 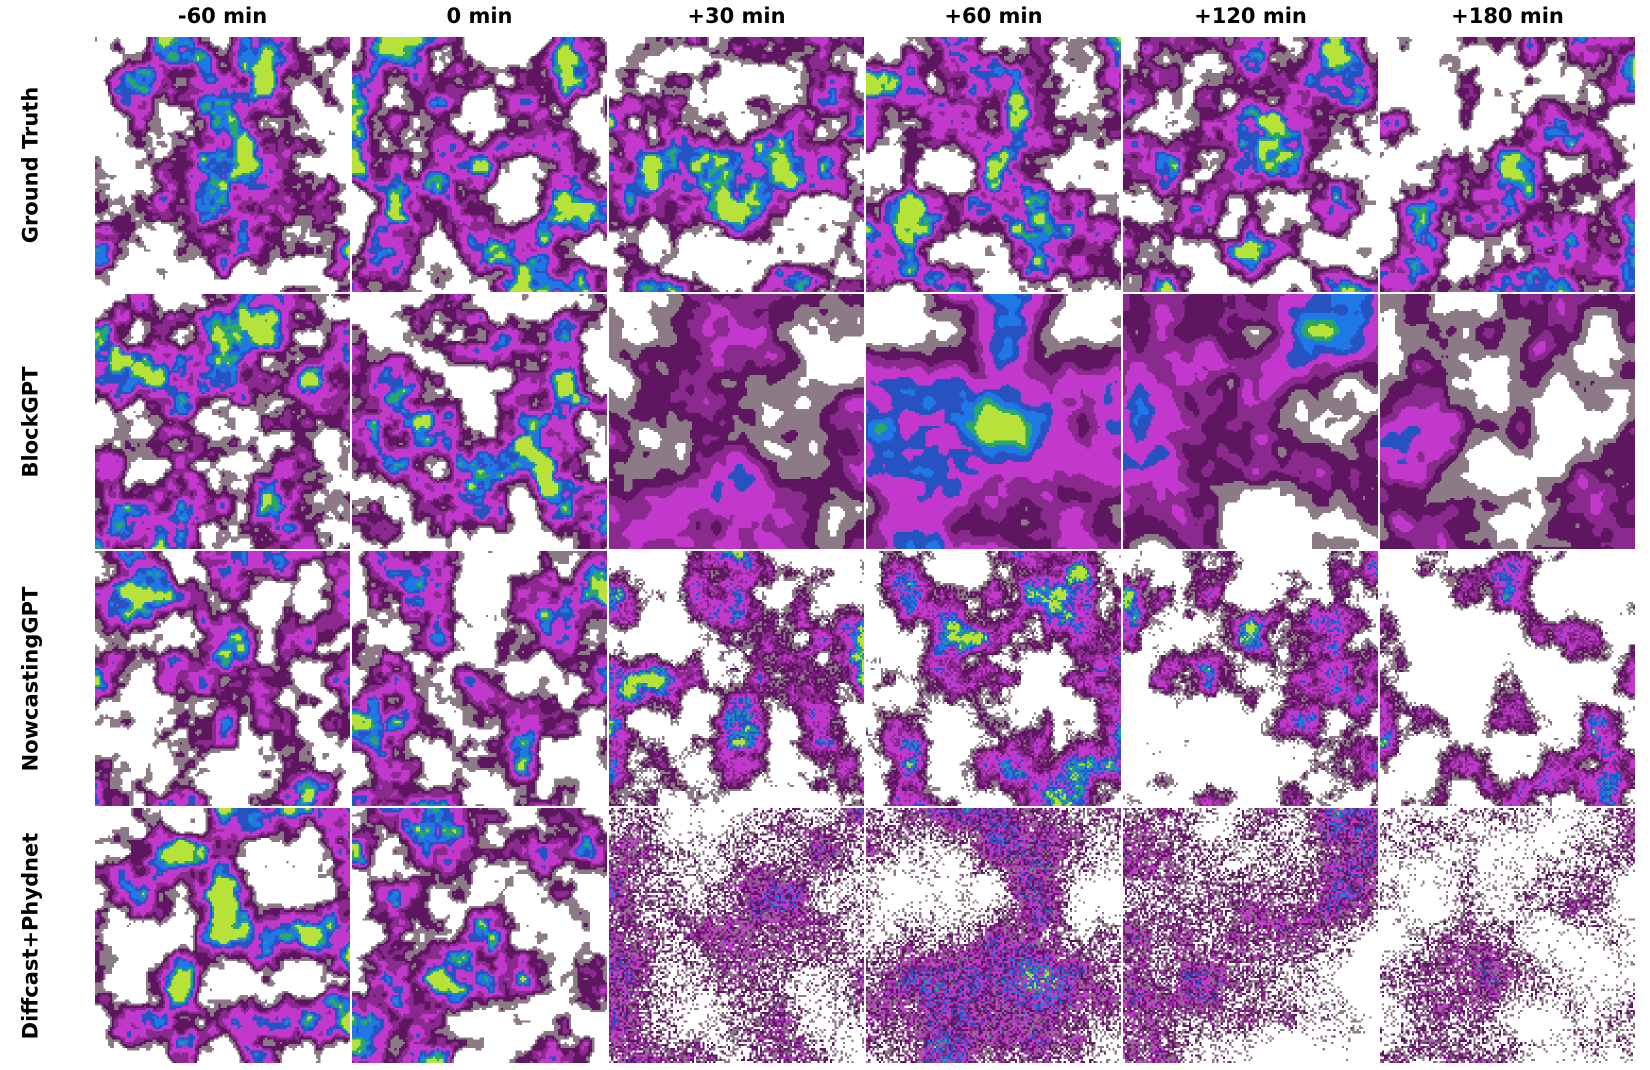 What do you see at coordinates (222, 16) in the screenshot?
I see `column-header-1: -60 min` at bounding box center [222, 16].